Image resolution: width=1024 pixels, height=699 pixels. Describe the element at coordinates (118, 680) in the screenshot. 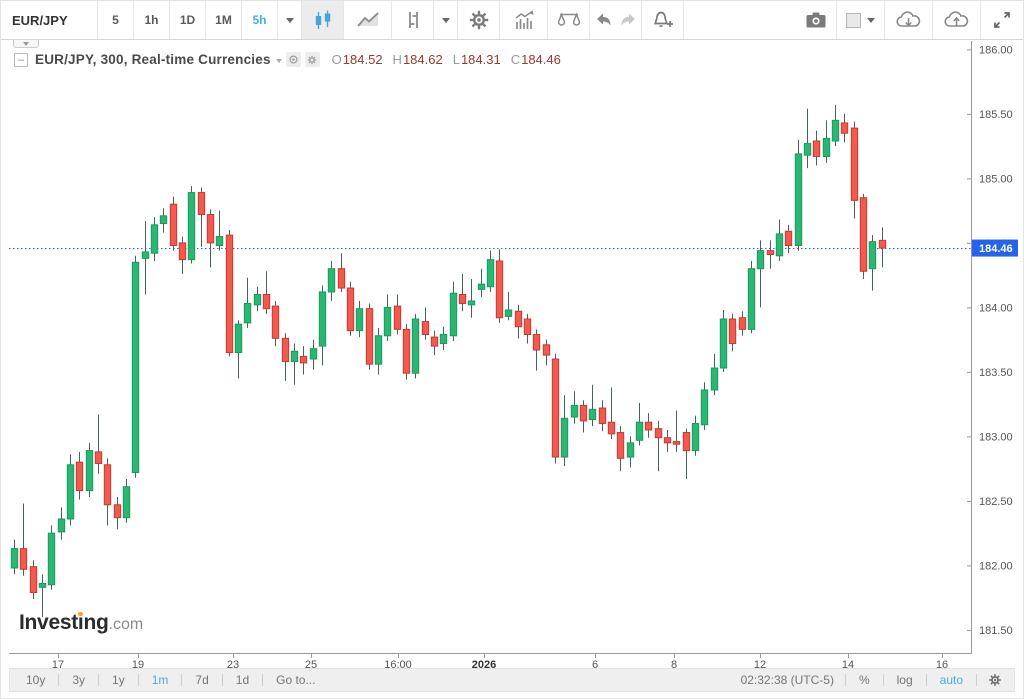

I see `range-1y-button: 1y` at that location.